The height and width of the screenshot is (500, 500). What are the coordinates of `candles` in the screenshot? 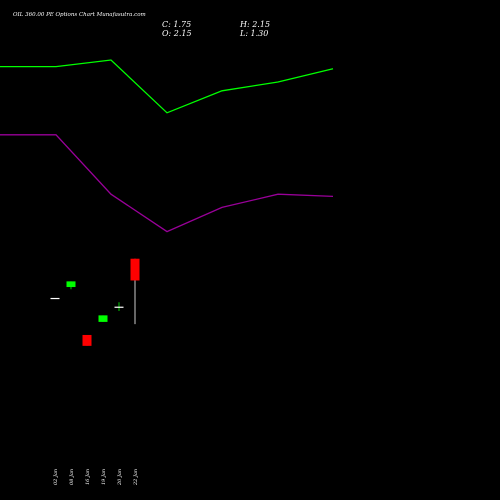 It's located at (95, 302).